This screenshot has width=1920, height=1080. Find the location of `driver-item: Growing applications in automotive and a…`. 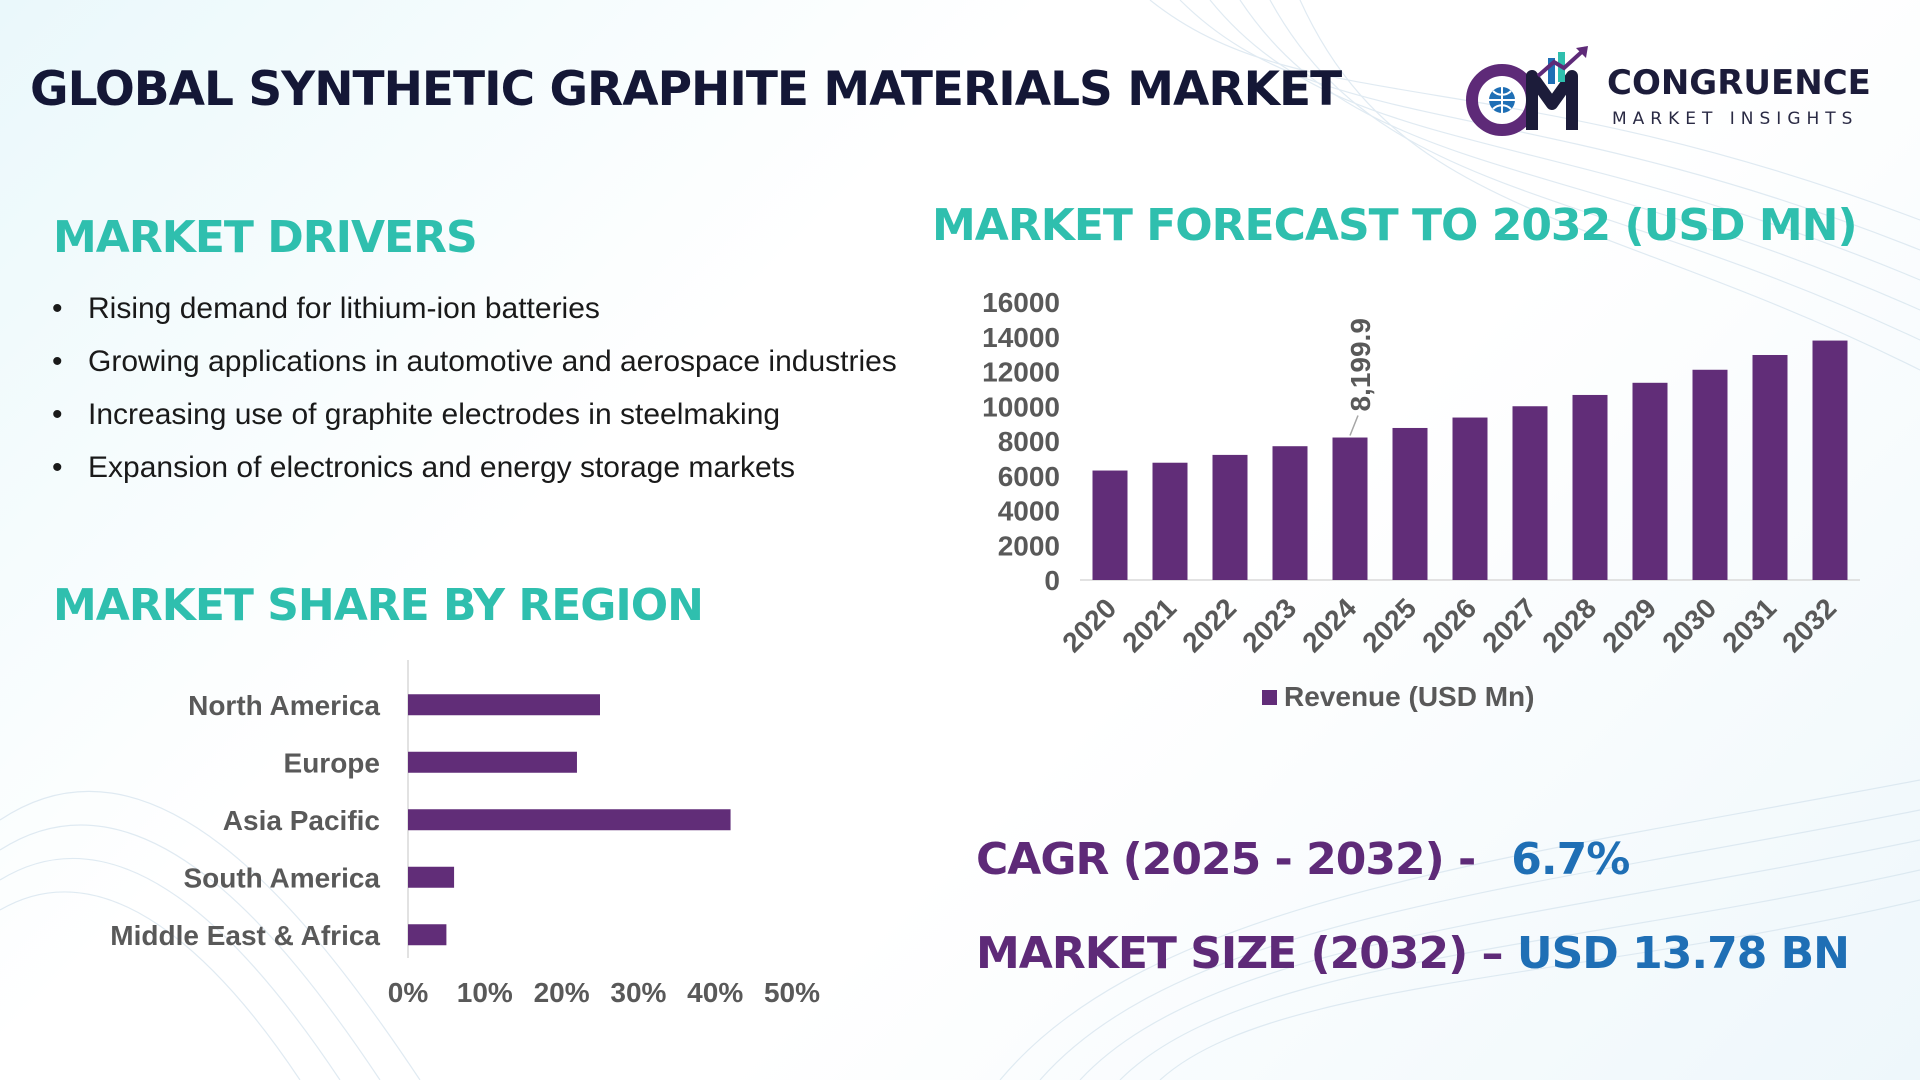

driver-item: Growing applications in automotive and a… is located at coordinates (491, 361).